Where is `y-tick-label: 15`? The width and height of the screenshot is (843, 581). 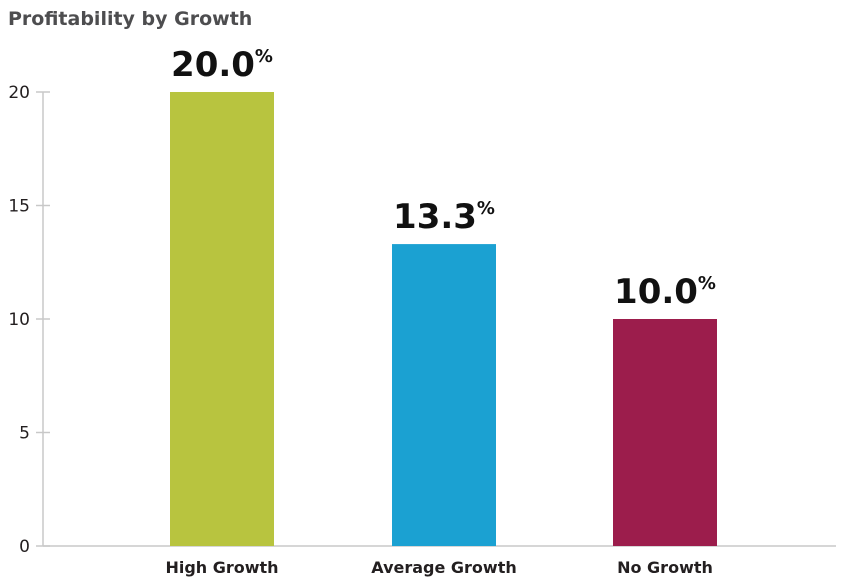 y-tick-label: 15 is located at coordinates (19, 207).